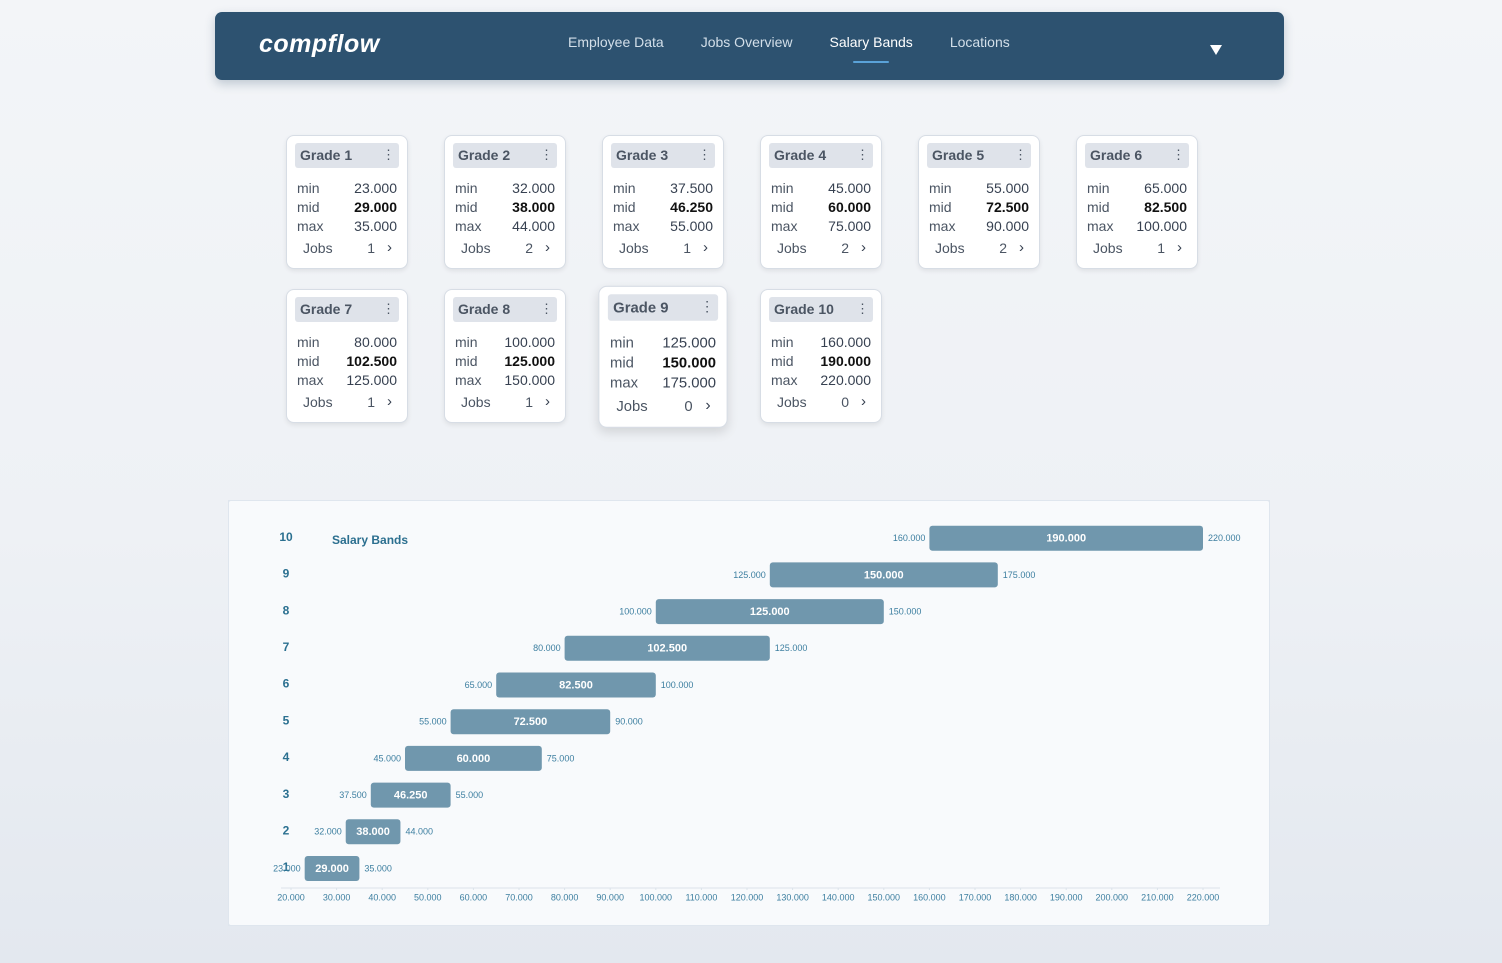  I want to click on min-label: 100.000, so click(635, 611).